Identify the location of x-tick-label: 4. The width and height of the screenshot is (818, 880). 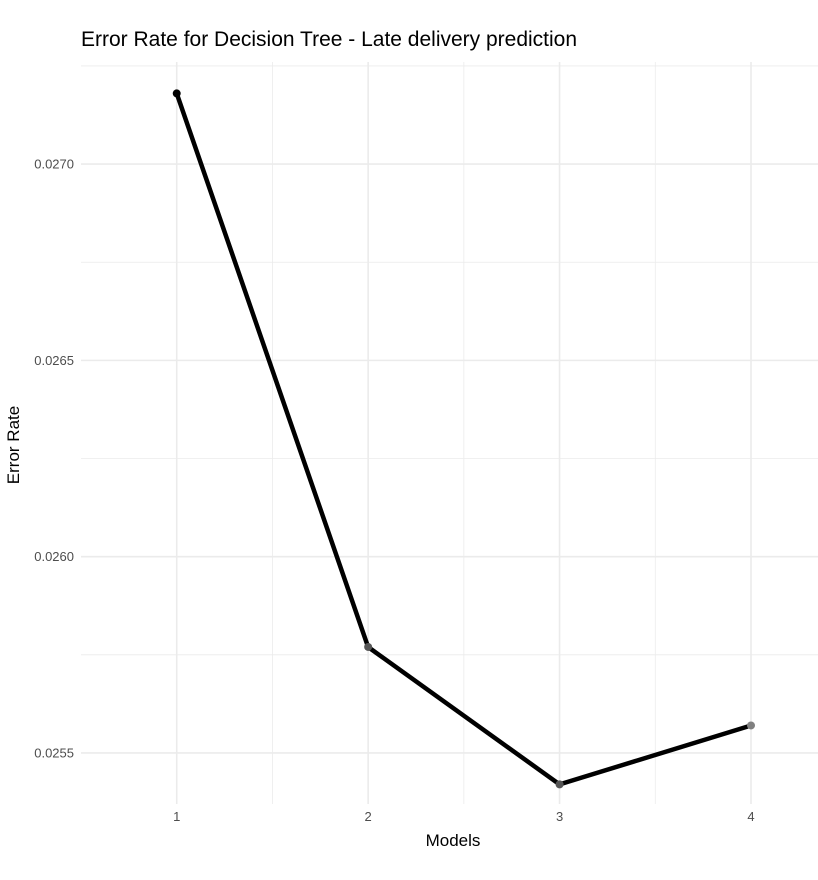
(750, 816).